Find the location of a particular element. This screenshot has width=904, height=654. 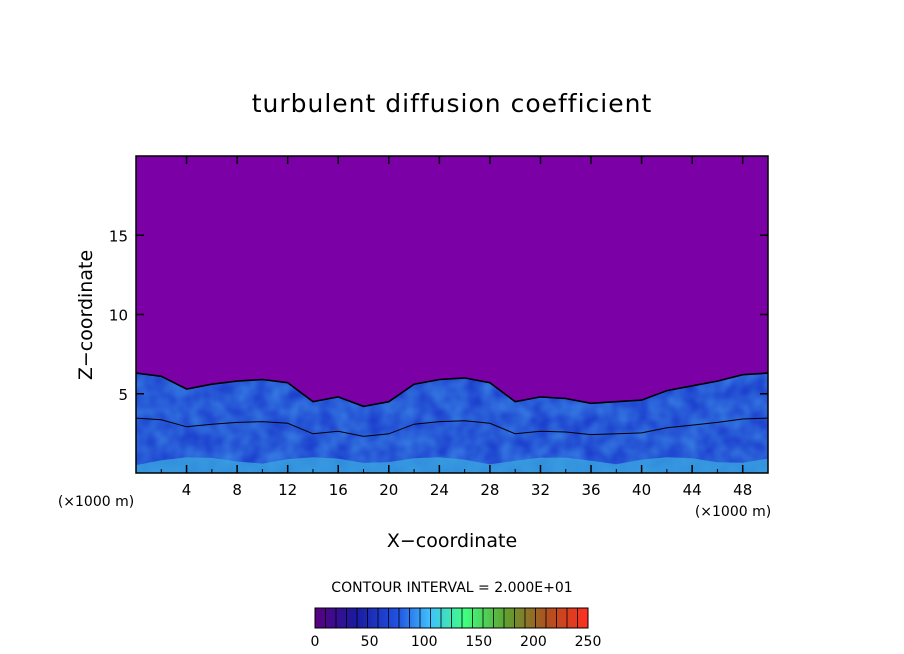

x-tick-label: 4 is located at coordinates (187, 490).